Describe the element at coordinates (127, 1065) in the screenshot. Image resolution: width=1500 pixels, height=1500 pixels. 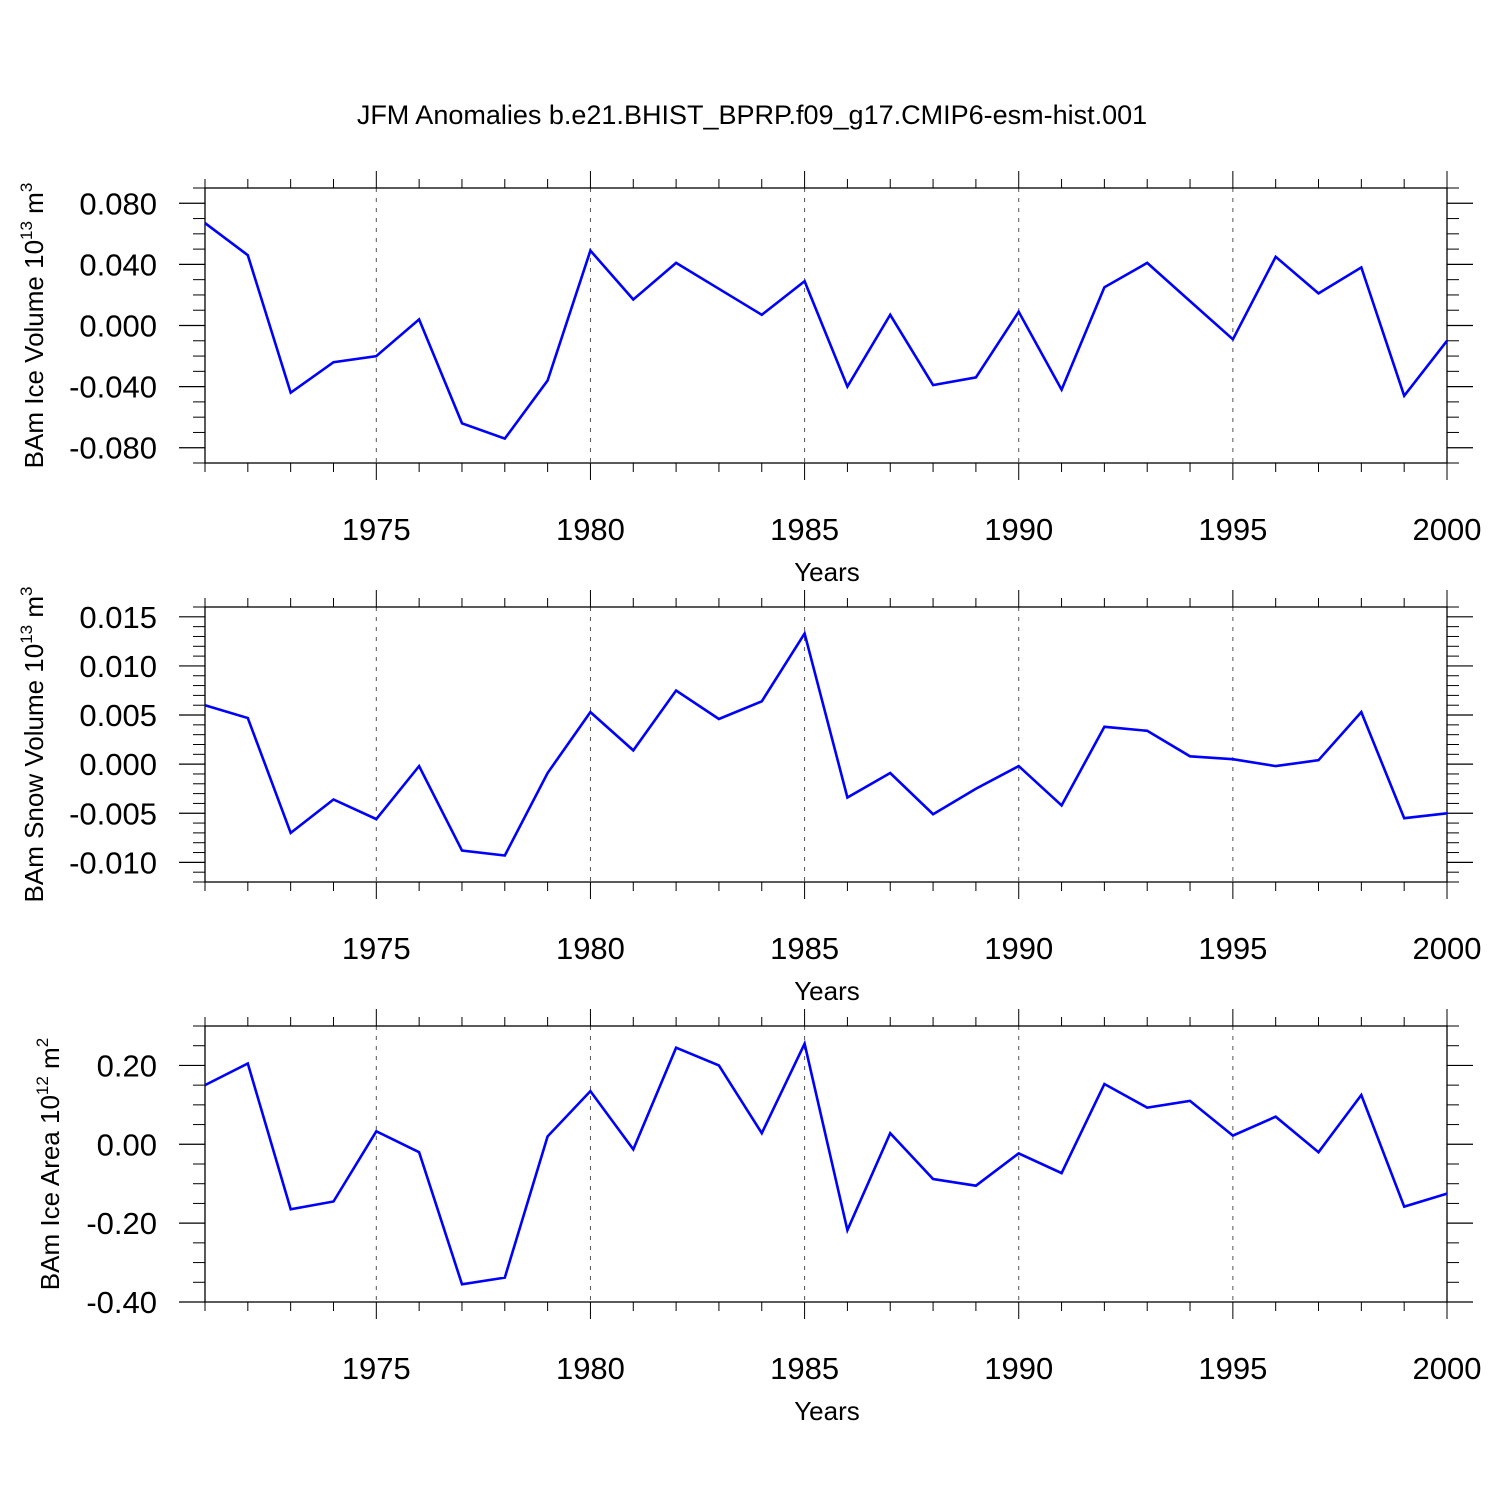
I see `y-tick-label: 0.20` at that location.